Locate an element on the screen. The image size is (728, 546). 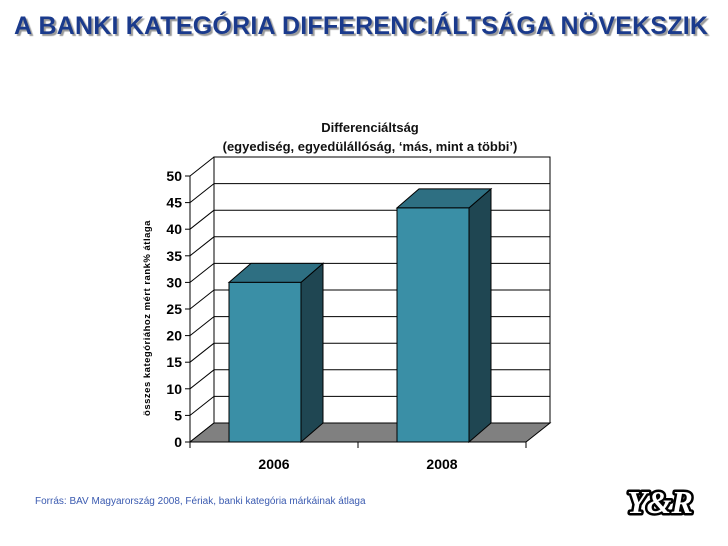
y-tick-label: 40 is located at coordinates (174, 229).